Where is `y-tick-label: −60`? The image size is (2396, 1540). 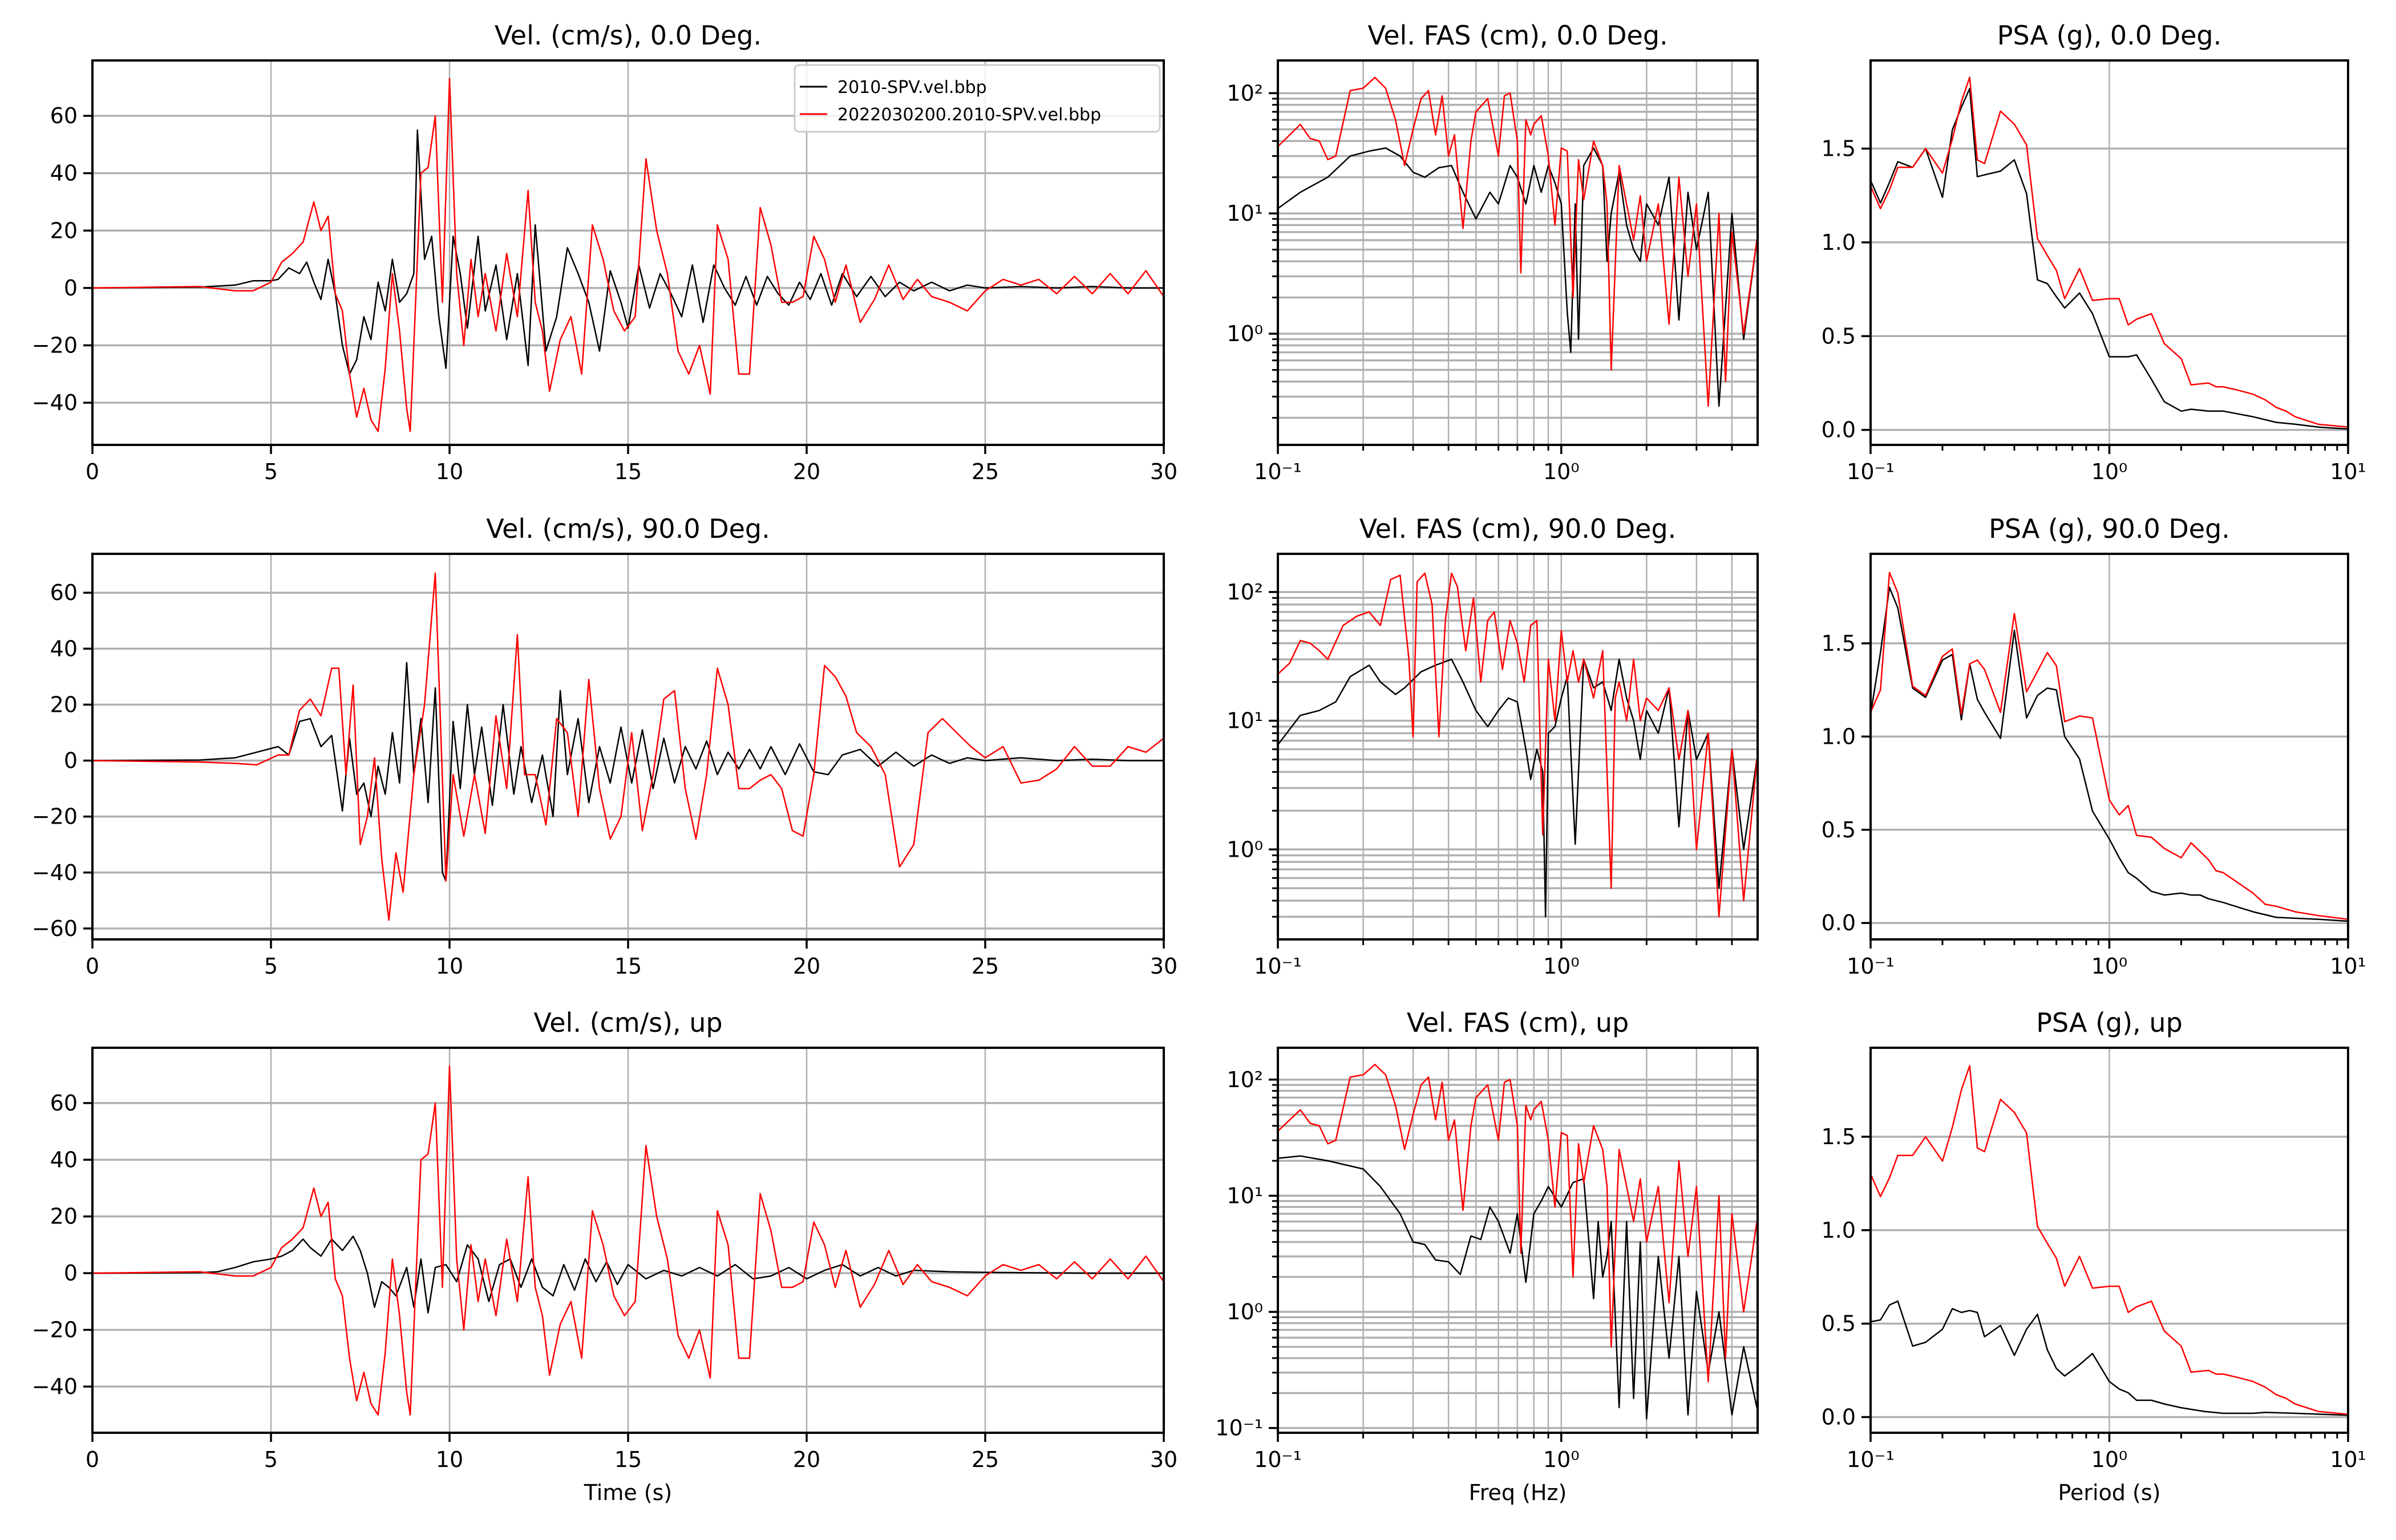
y-tick-label: −60 is located at coordinates (55, 929).